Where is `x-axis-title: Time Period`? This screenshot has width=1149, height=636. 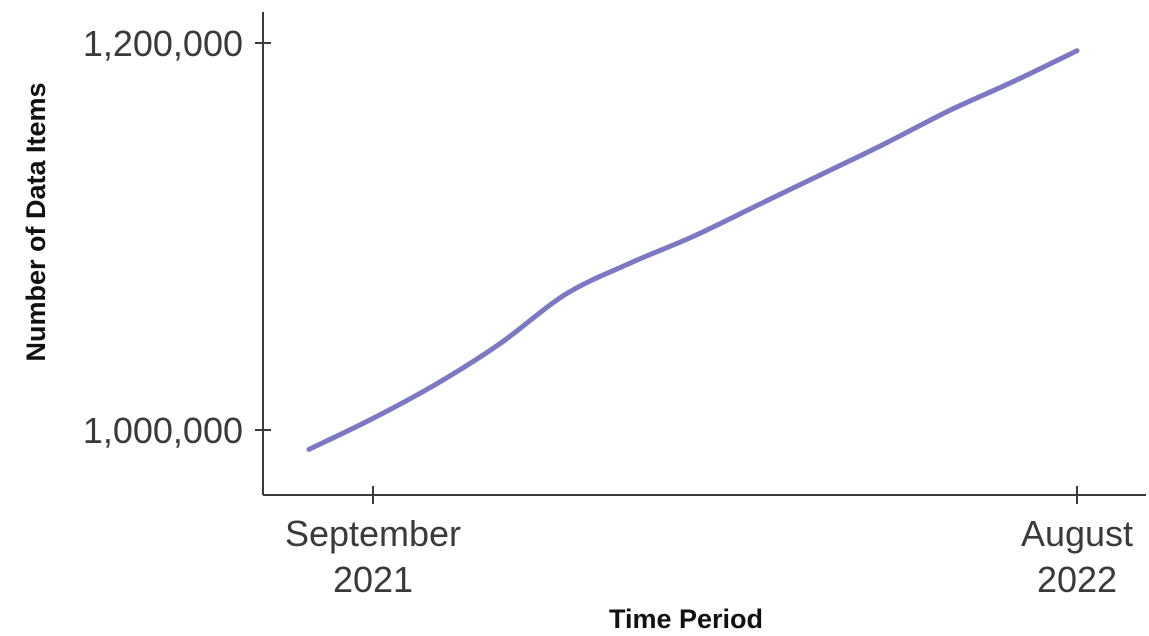
x-axis-title: Time Period is located at coordinates (686, 619).